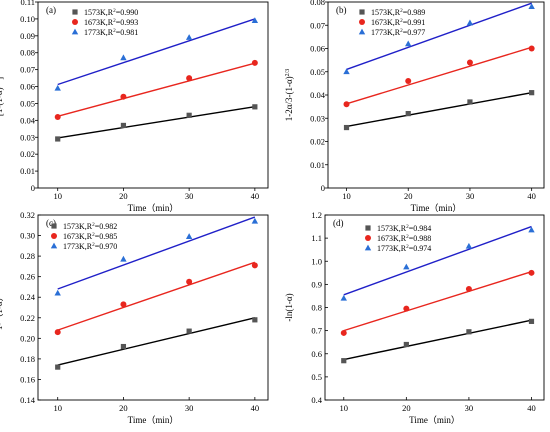 This screenshot has height=432, width=550. I want to click on legend-entry: 1573K,R2=0.982, so click(90, 226).